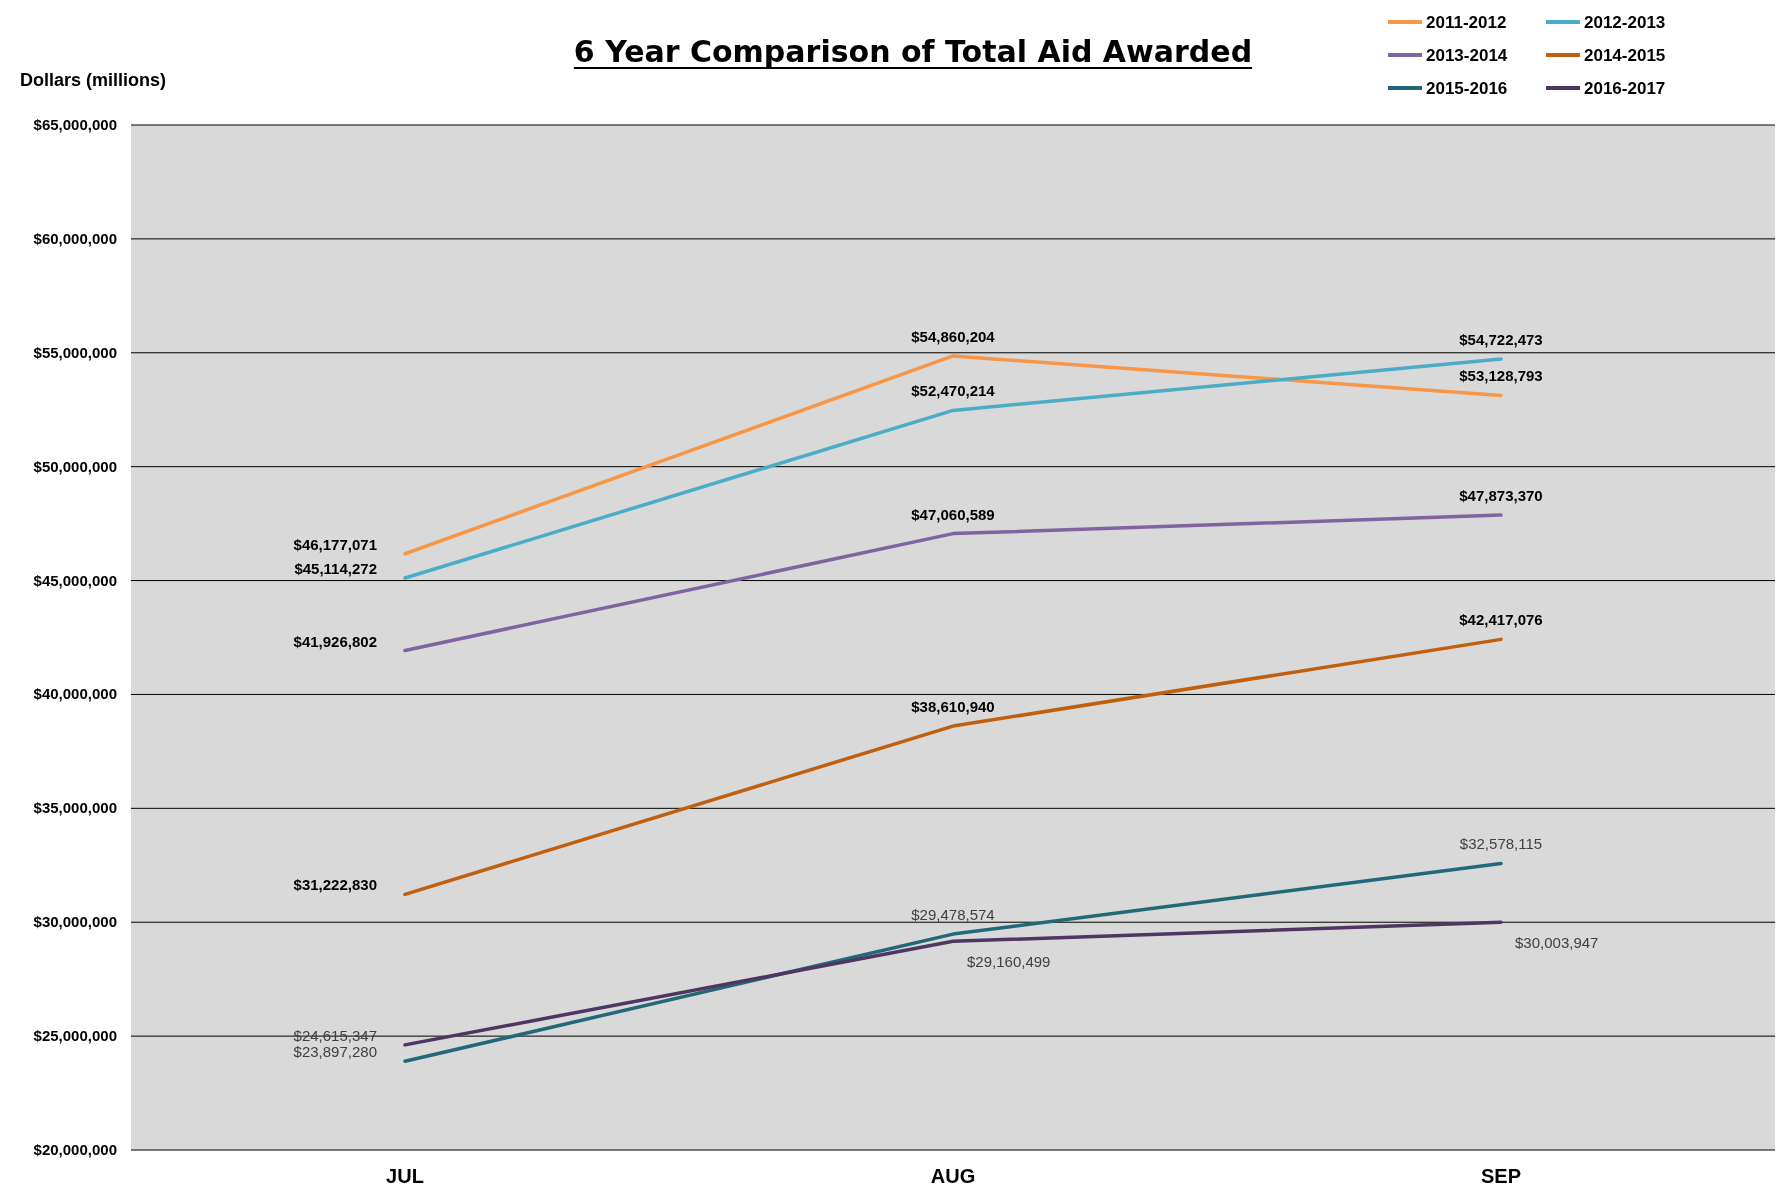 The image size is (1783, 1191). I want to click on legend-label: 2014-2015, so click(1625, 55).